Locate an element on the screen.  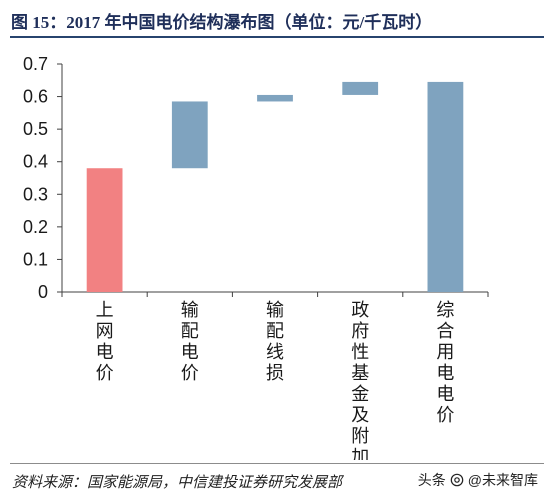
watermark-account: @未来智库 is located at coordinates (502, 480).